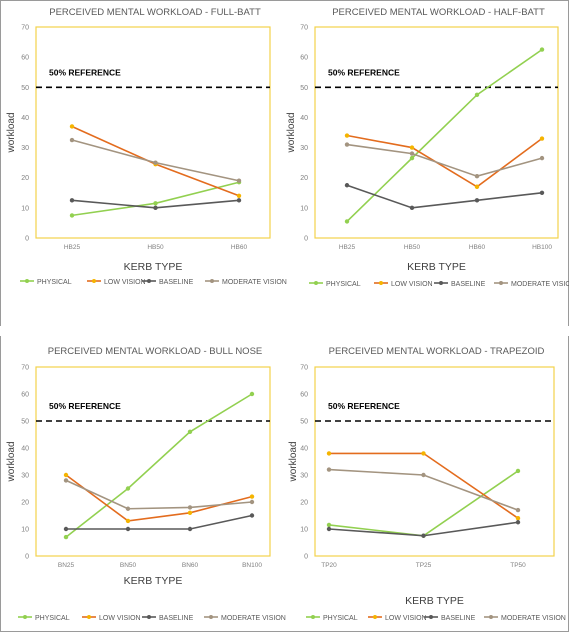  I want to click on chart-title: PERCEIVED MENTAL WORKLOAD - TRAPEZOID, so click(437, 351).